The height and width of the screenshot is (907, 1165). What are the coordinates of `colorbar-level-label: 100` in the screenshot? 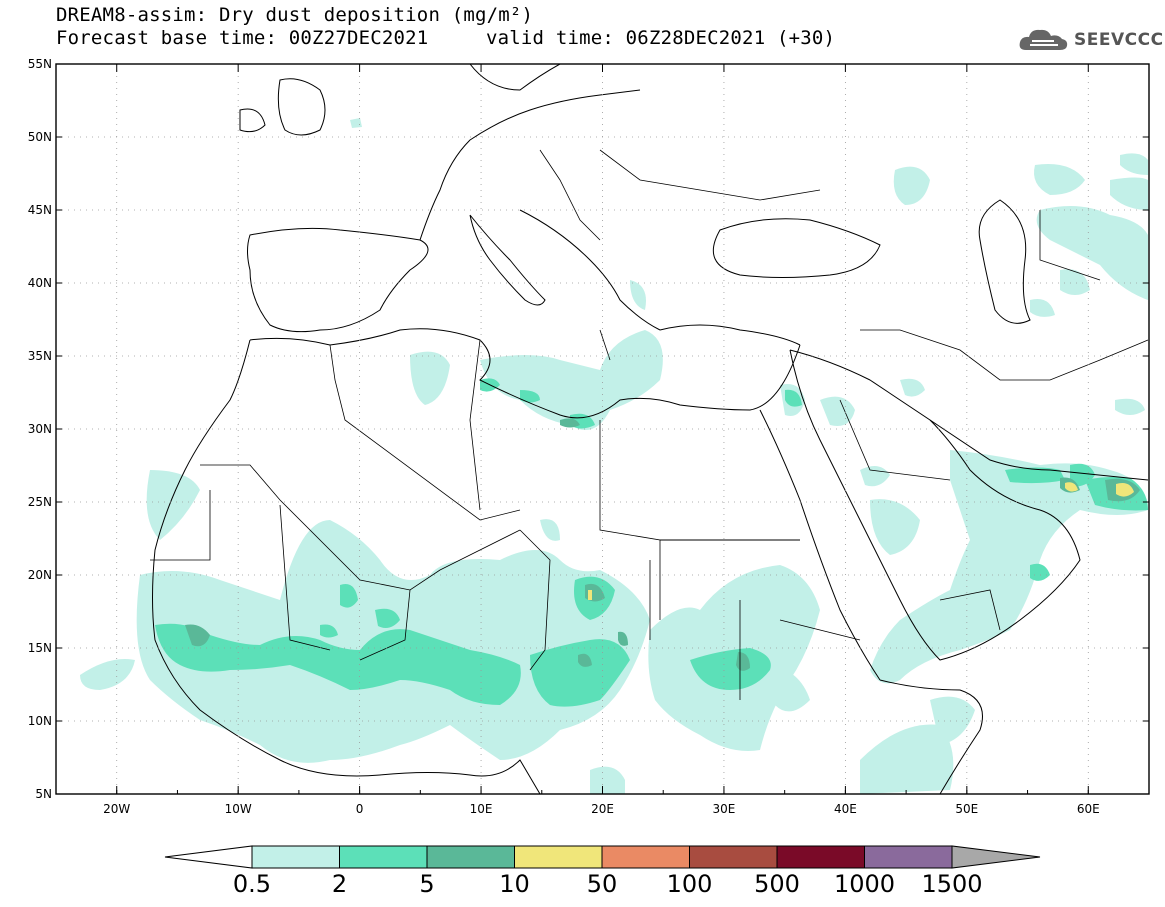 It's located at (690, 884).